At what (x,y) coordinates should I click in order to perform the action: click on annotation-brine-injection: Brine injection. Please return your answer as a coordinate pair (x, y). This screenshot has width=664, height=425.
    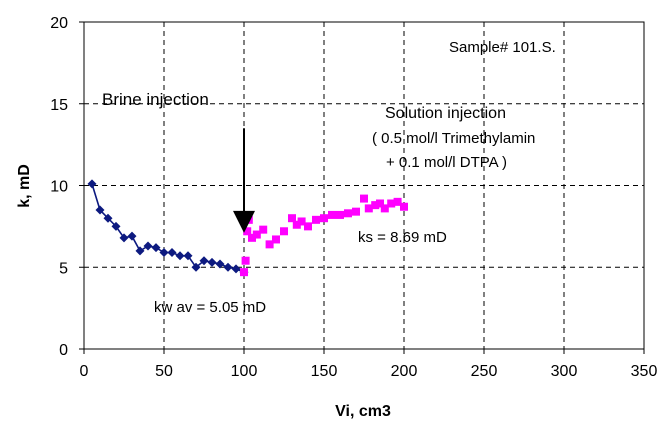
    Looking at the image, I should click on (155, 99).